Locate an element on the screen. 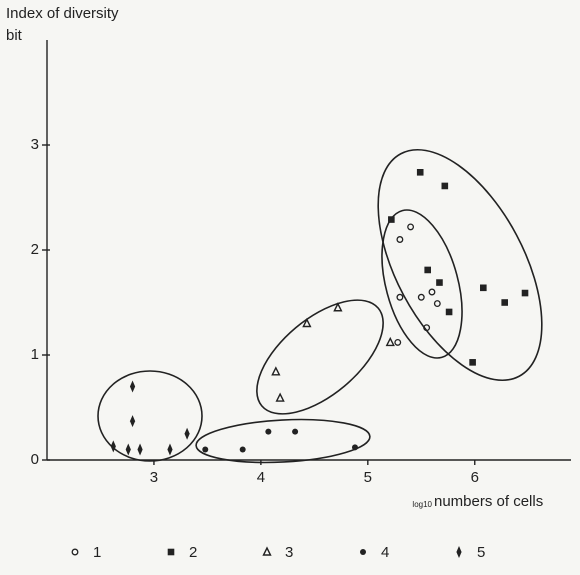 The width and height of the screenshot is (580, 575). y-axis-label: Index of diversity is located at coordinates (62, 13).